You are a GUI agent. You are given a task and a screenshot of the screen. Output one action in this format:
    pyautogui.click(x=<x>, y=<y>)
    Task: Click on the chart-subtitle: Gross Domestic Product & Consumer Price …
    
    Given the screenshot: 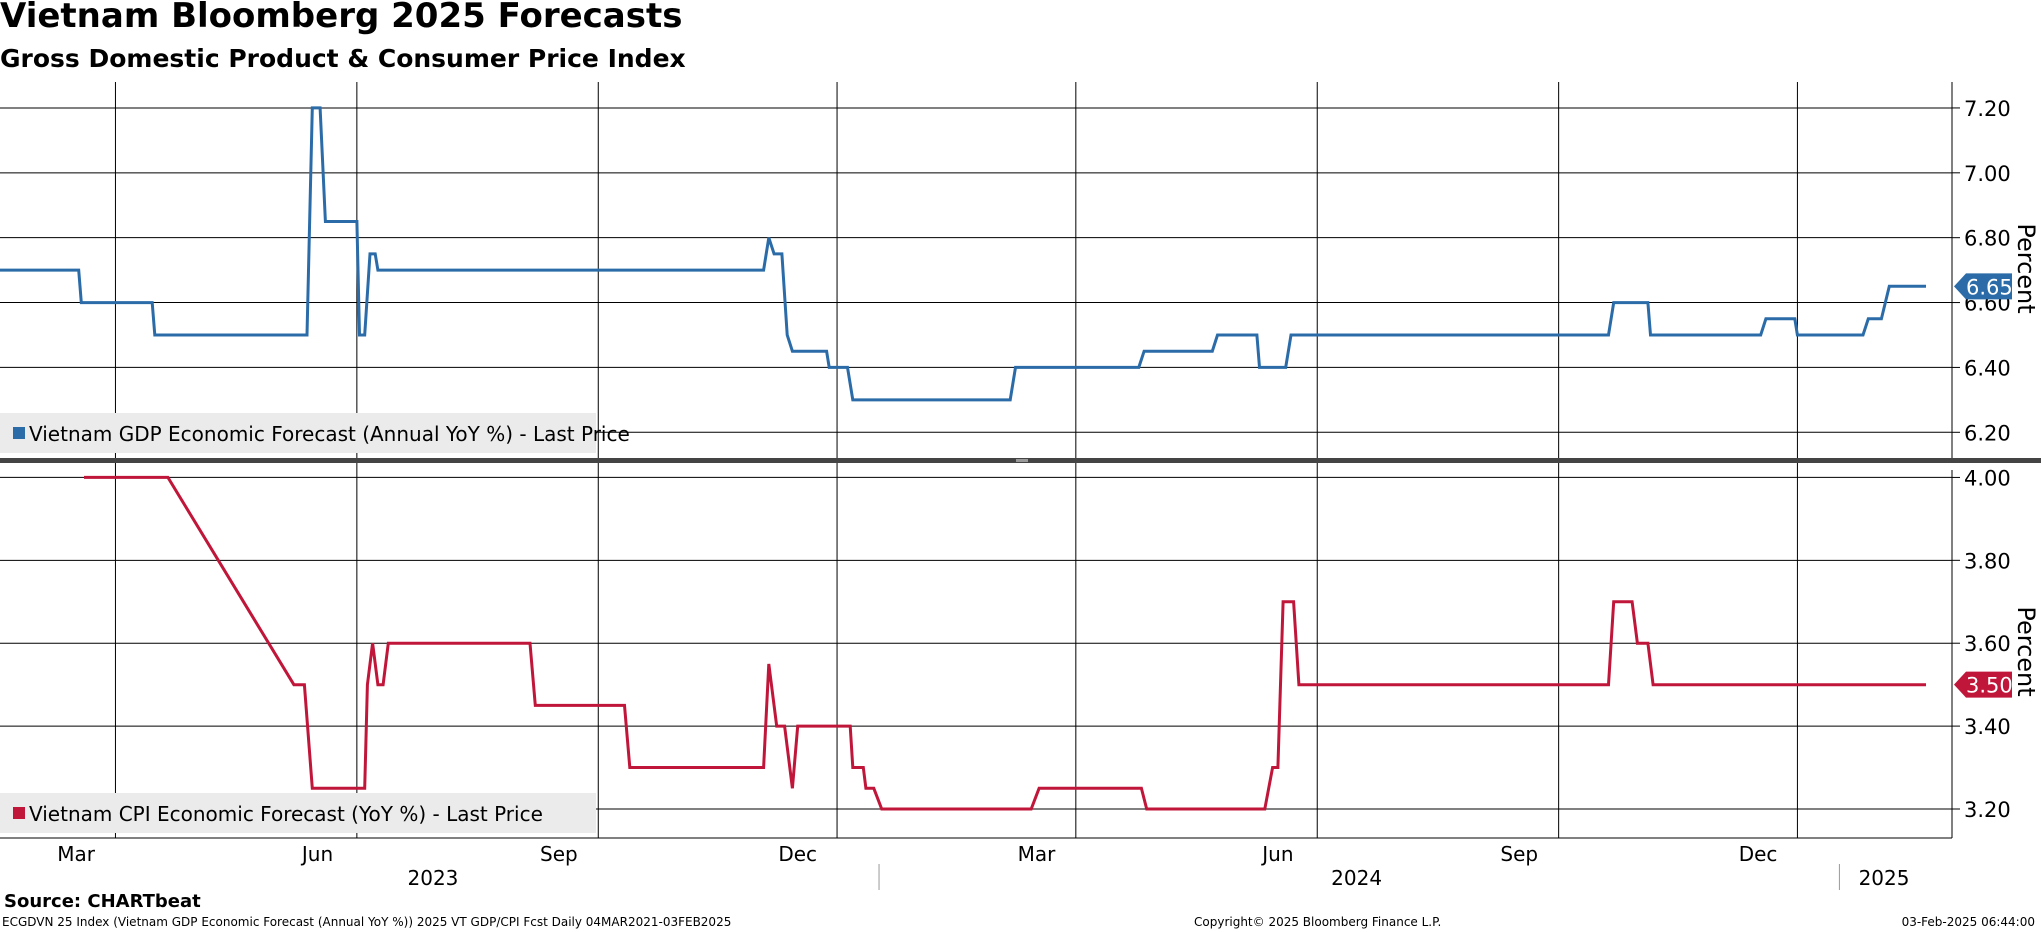 What is the action you would take?
    pyautogui.click(x=343, y=58)
    